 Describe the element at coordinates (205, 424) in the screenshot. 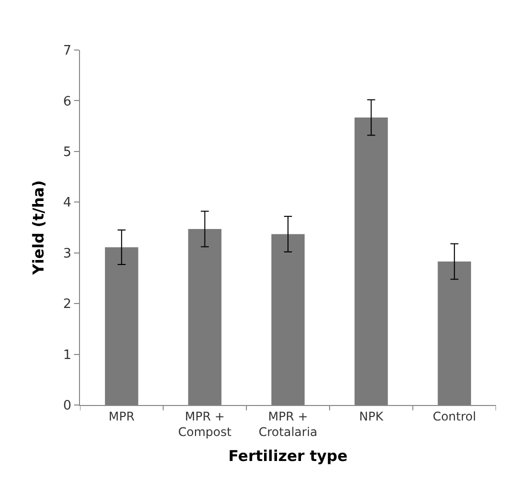

I see `x-tick-label: MPR + Compost` at that location.